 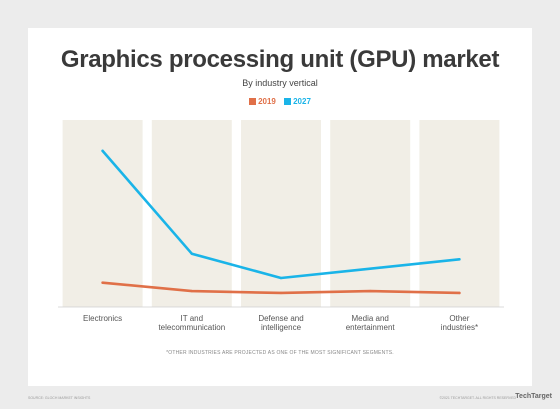 I want to click on chart-subtitle: By industry vertical, so click(x=280, y=83).